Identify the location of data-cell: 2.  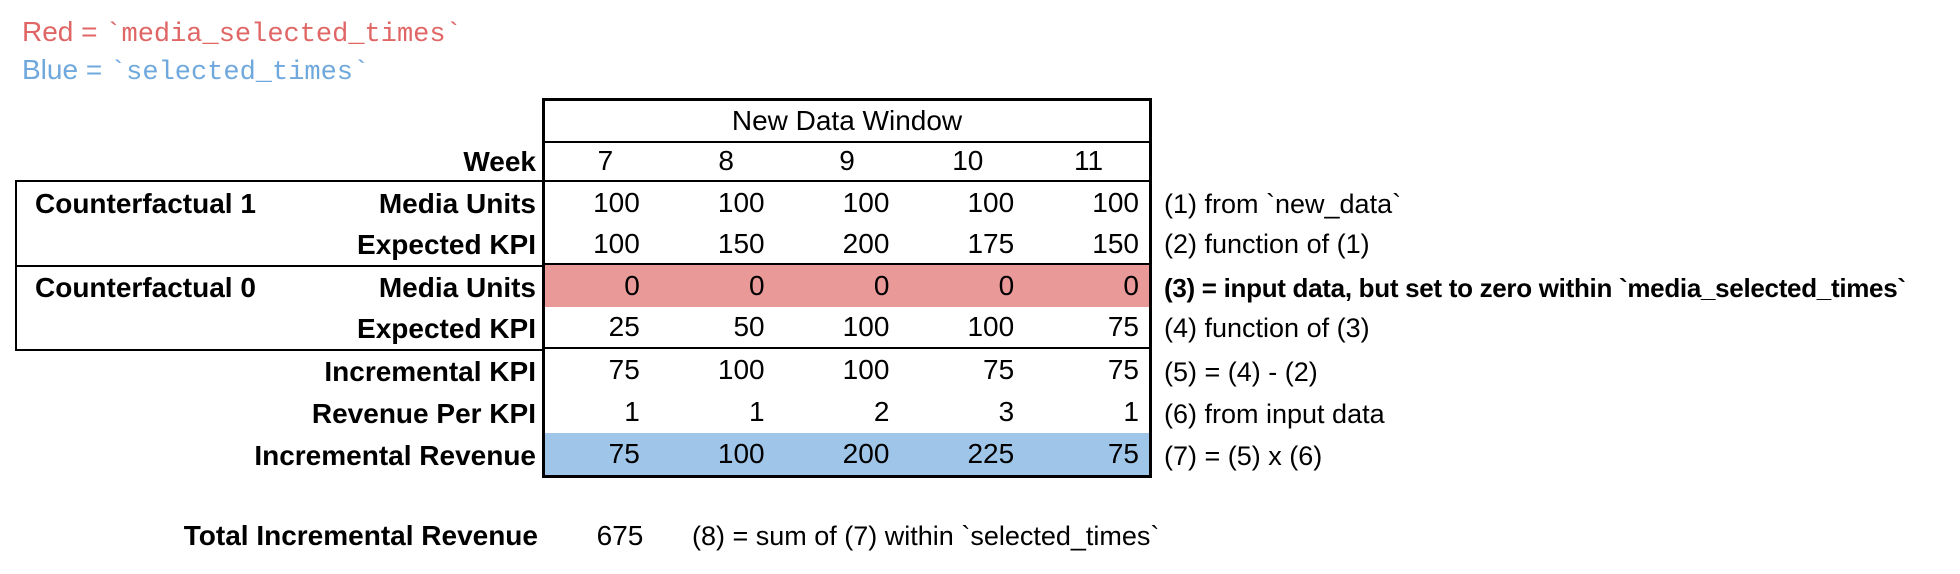
(881, 411).